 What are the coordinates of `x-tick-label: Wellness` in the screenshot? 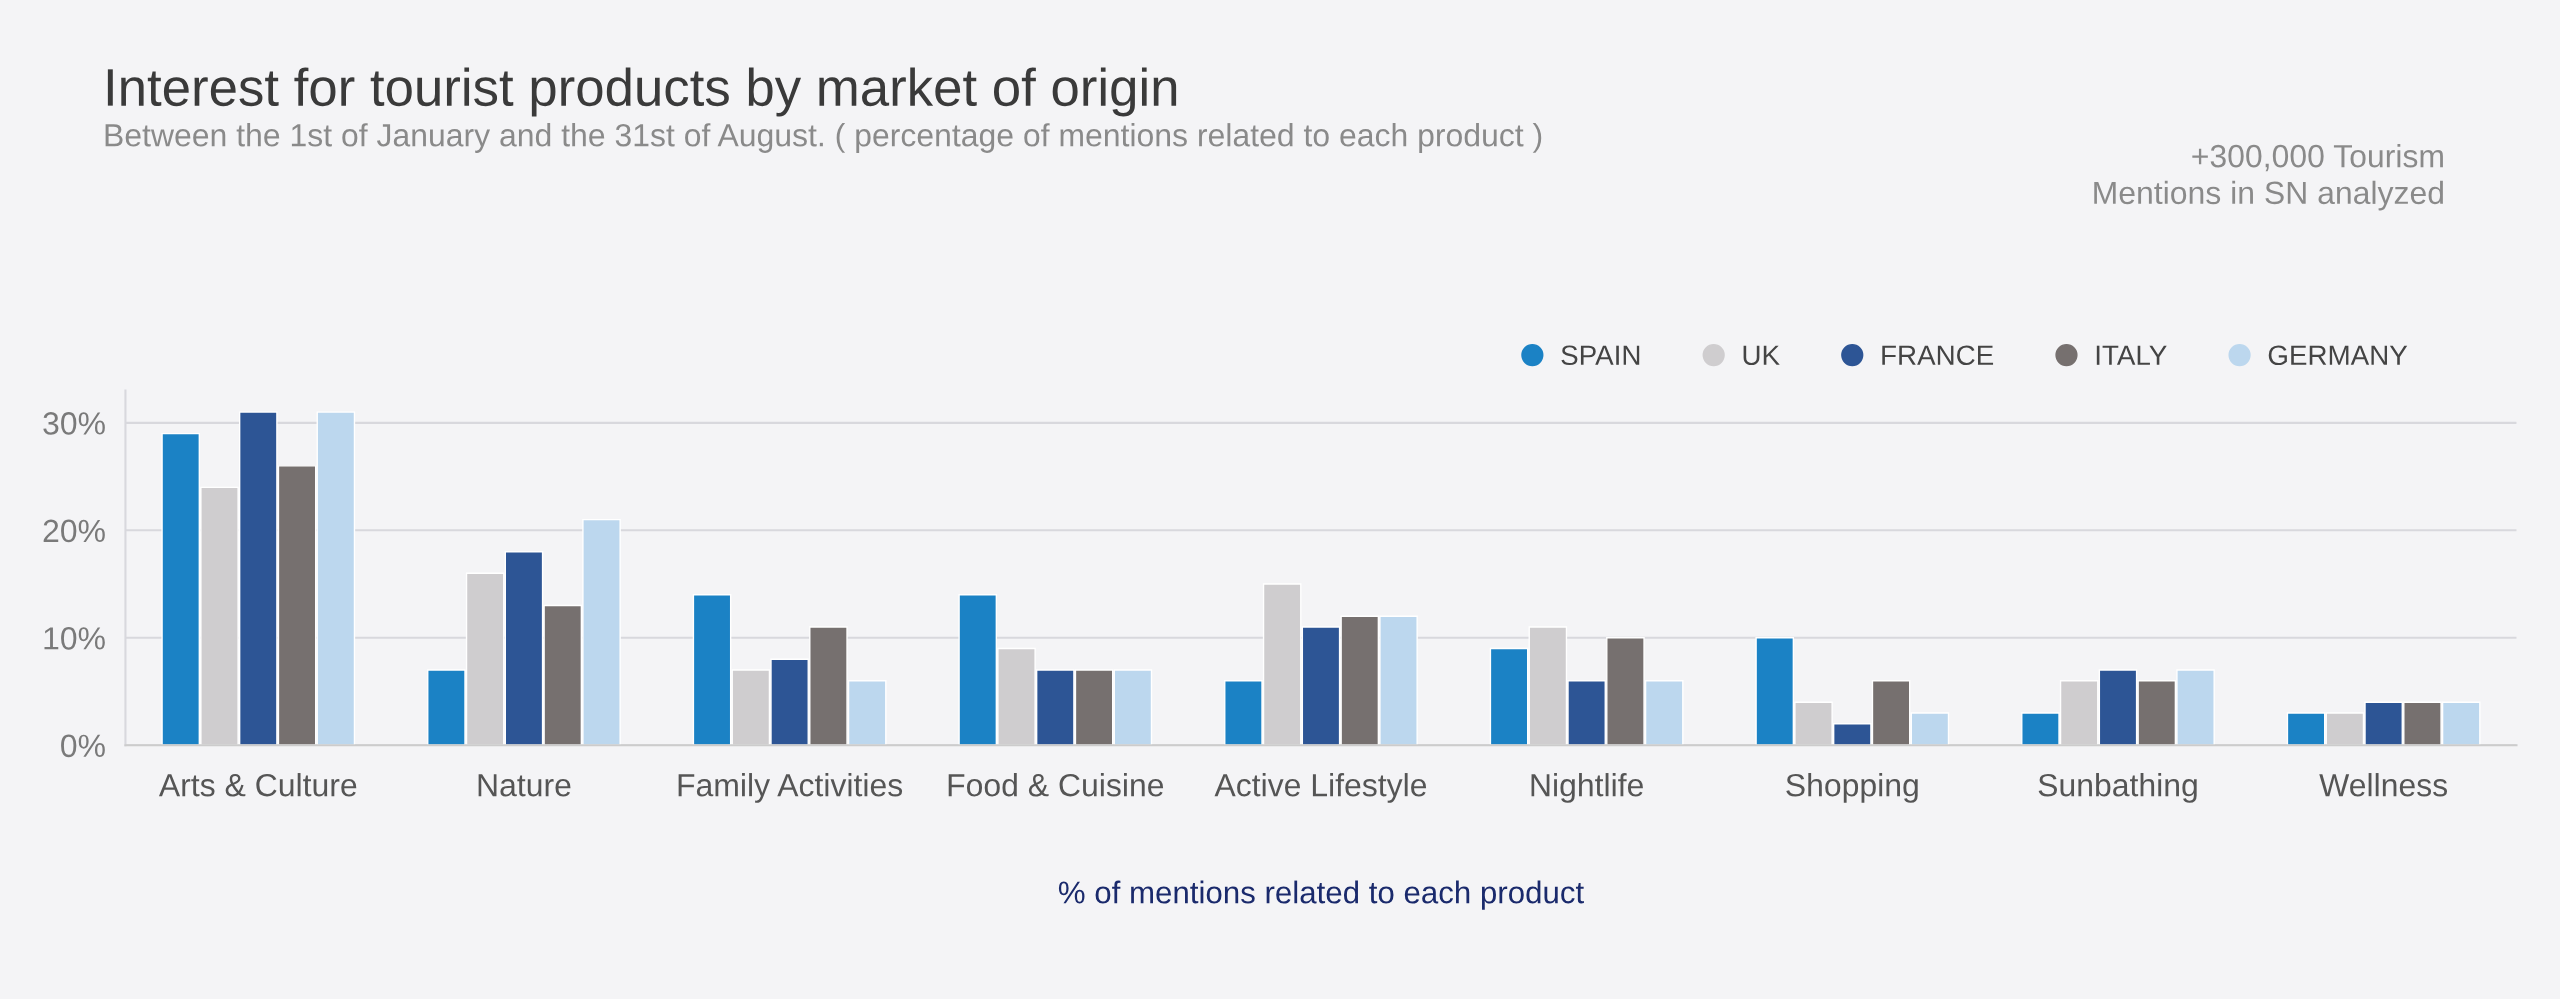 It's located at (2383, 785).